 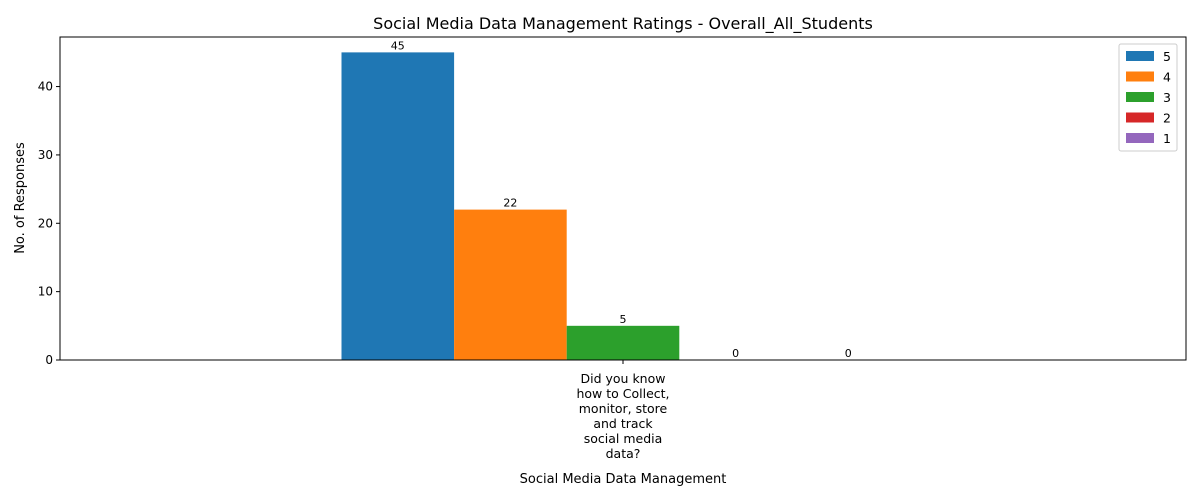 I want to click on bar-value-label: 22, so click(x=510, y=203).